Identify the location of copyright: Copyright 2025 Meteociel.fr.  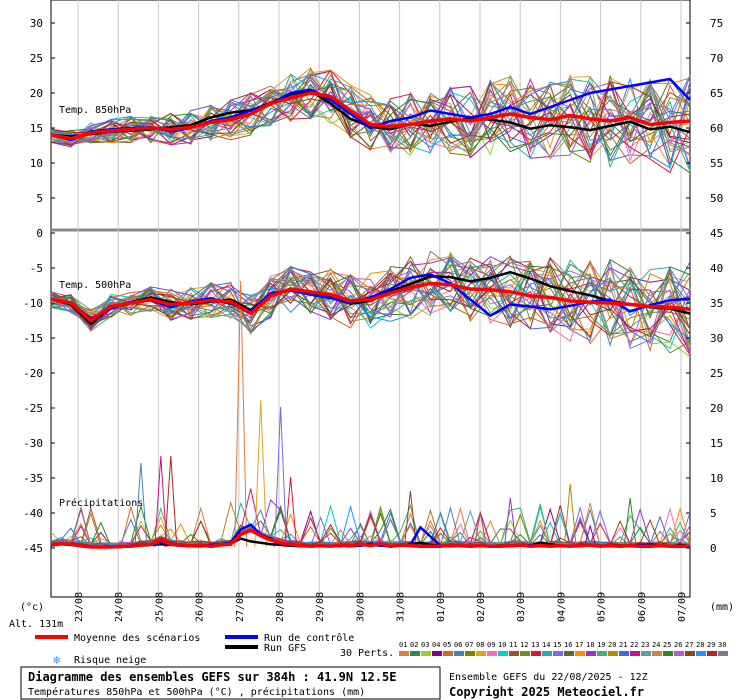
(546, 692).